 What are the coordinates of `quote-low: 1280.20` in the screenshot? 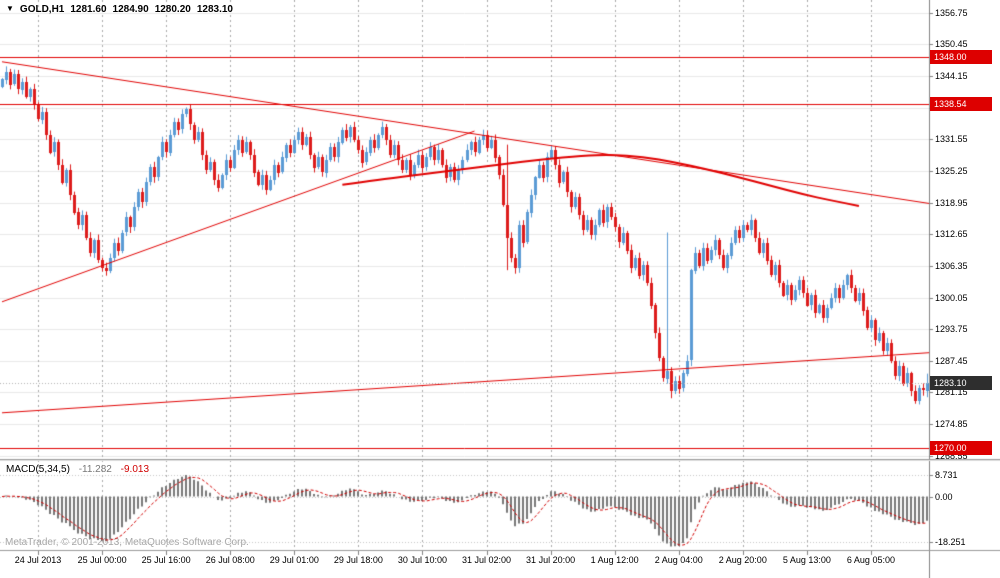 It's located at (172, 9).